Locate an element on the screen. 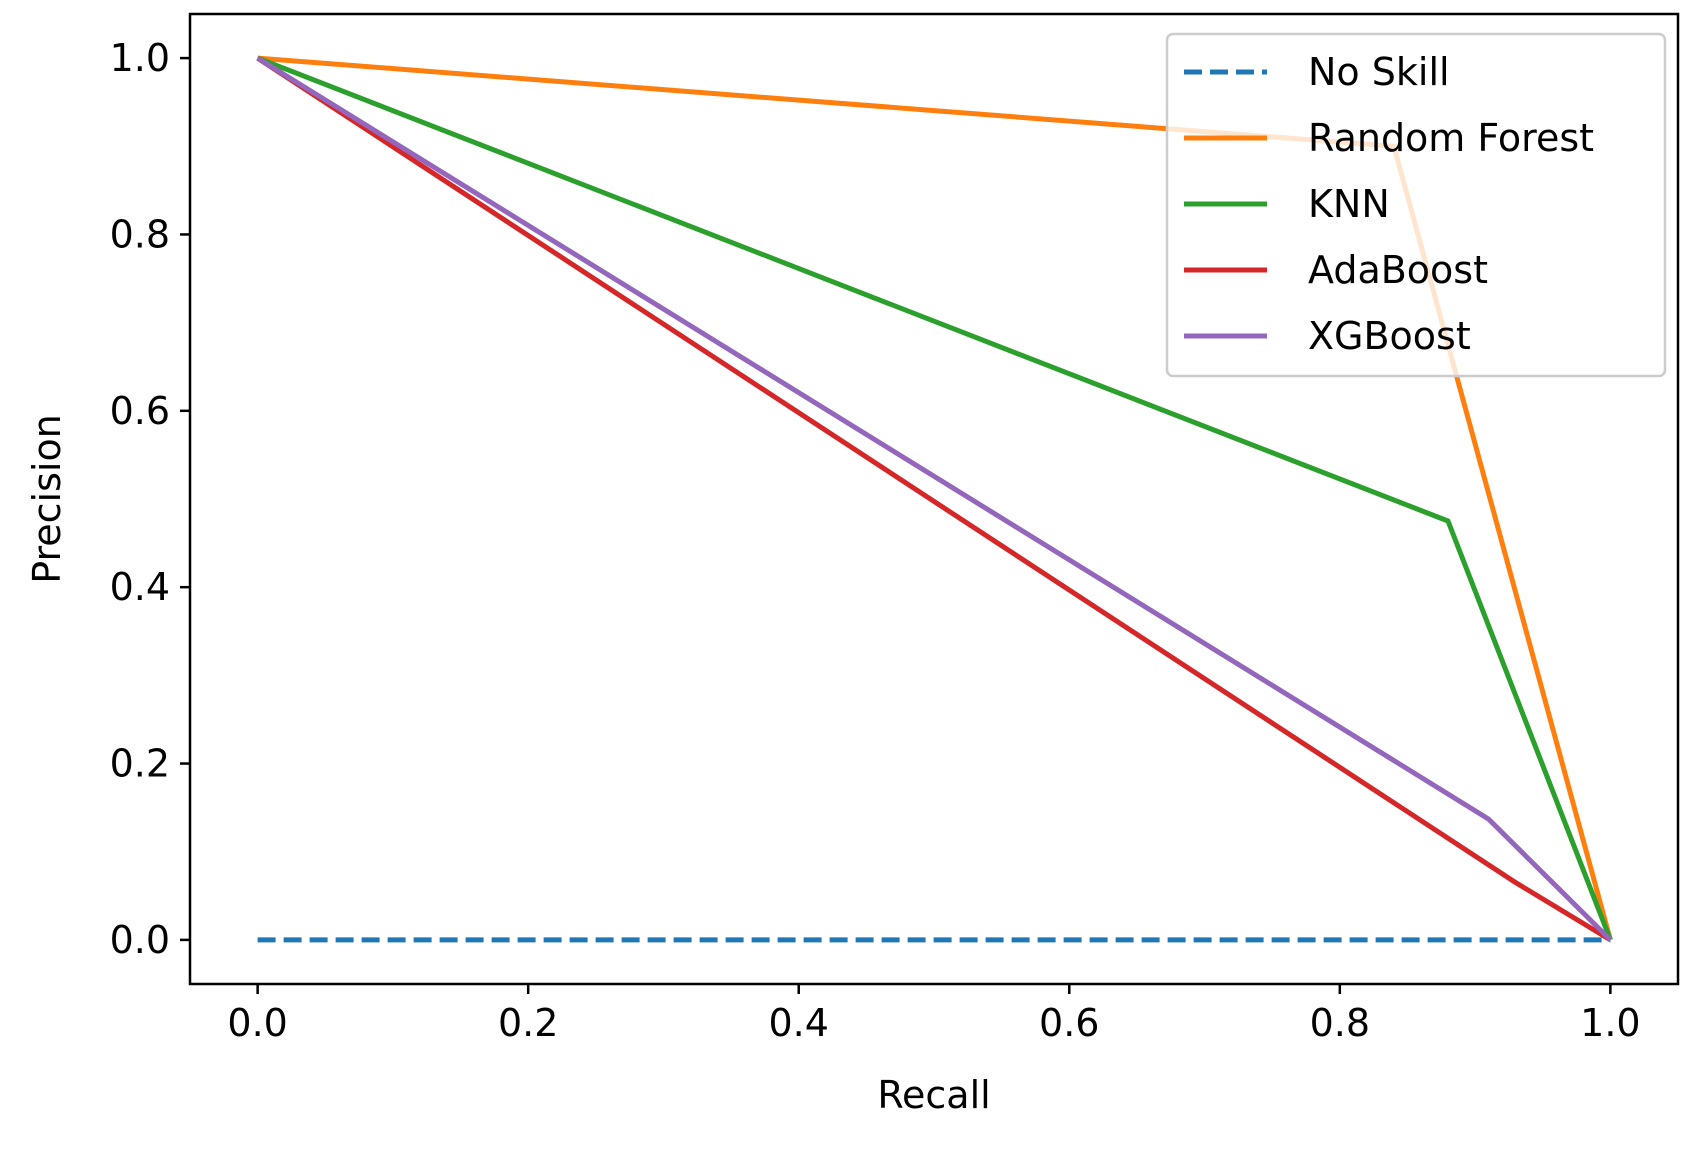 This screenshot has width=1691, height=1155. x-axis-title: Recall is located at coordinates (933, 1095).